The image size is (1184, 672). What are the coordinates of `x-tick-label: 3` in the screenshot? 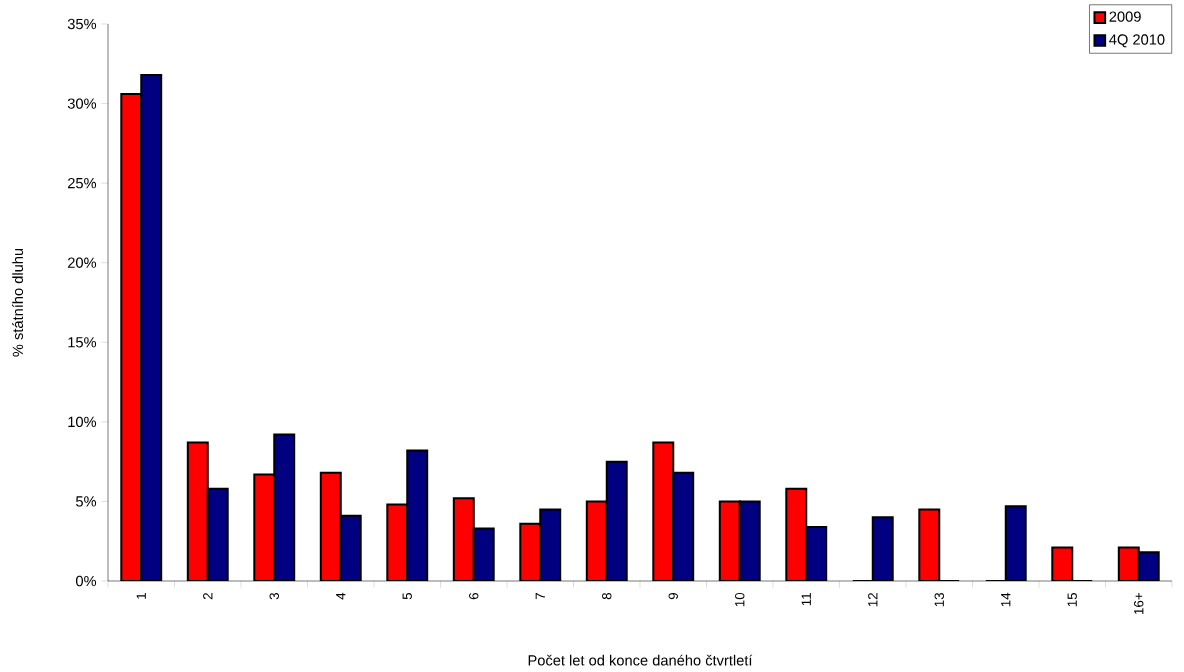 It's located at (274, 596).